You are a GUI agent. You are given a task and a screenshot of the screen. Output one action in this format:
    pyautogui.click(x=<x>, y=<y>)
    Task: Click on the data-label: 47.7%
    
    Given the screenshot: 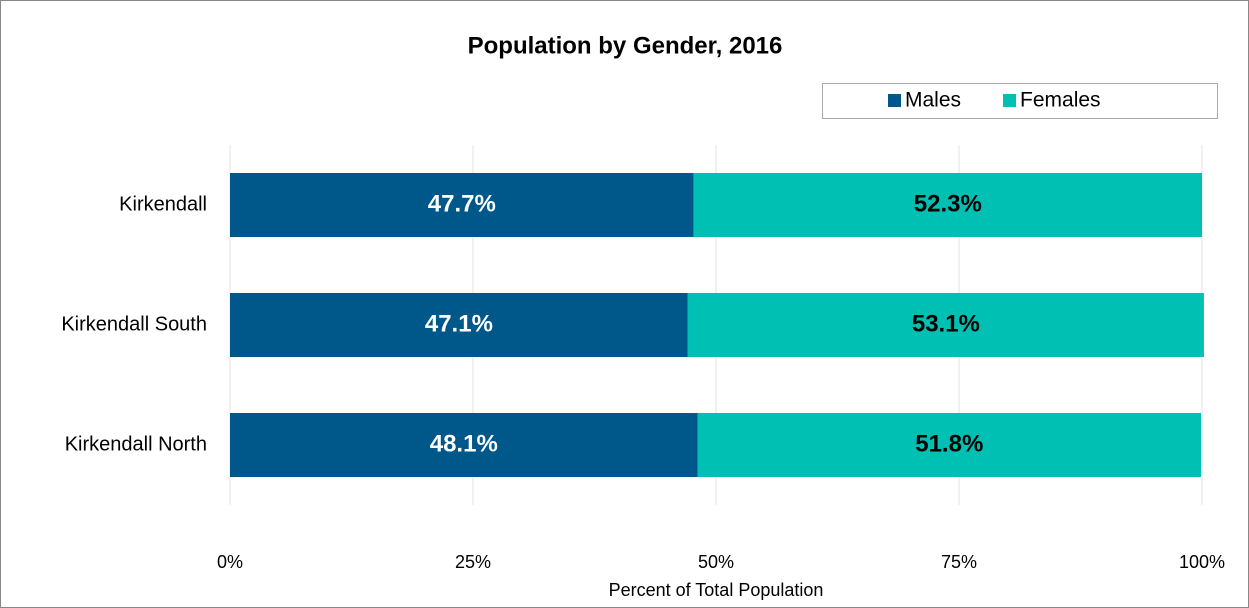 What is the action you would take?
    pyautogui.click(x=462, y=203)
    